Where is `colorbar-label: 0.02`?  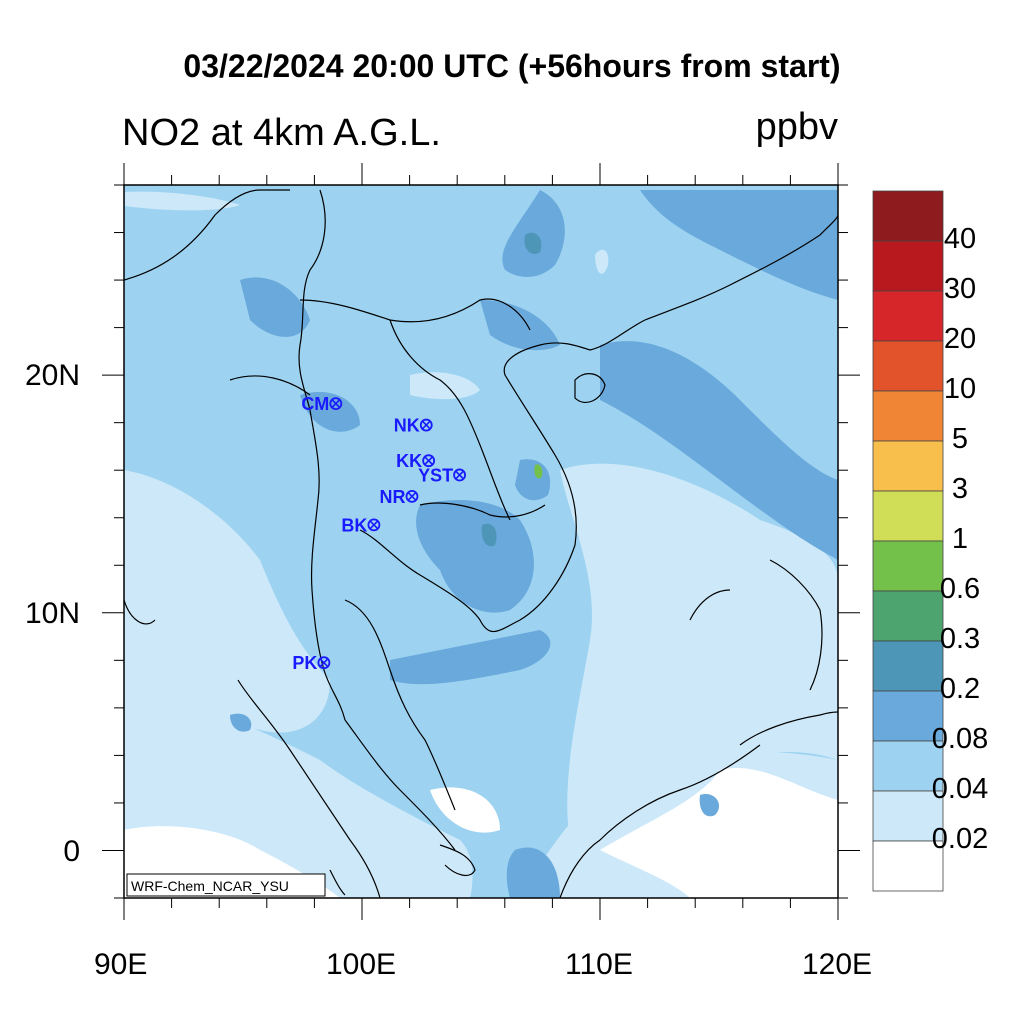
colorbar-label: 0.02 is located at coordinates (960, 839).